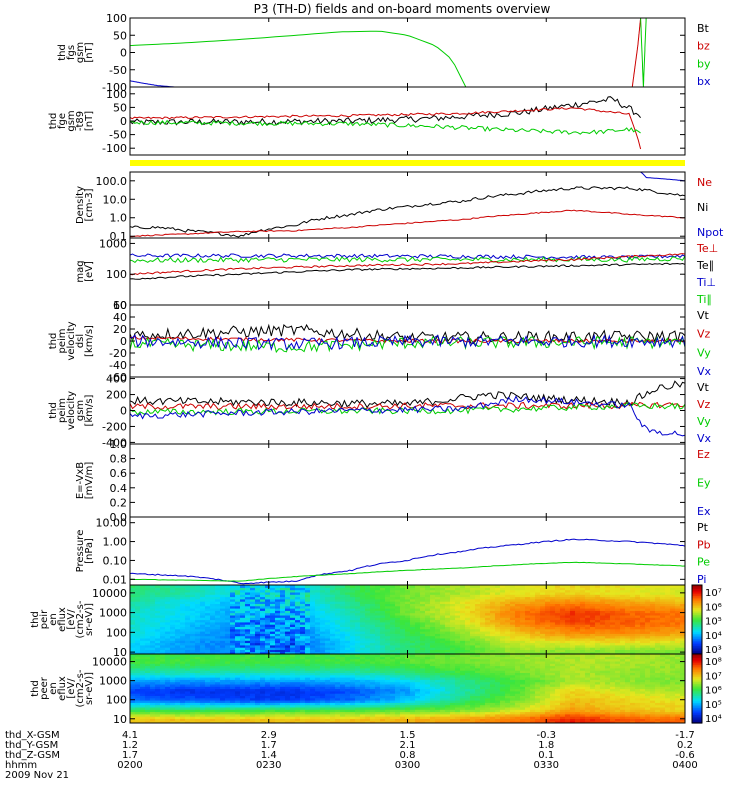  What do you see at coordinates (62, 410) in the screenshot?
I see `y-axis-label: peim` at bounding box center [62, 410].